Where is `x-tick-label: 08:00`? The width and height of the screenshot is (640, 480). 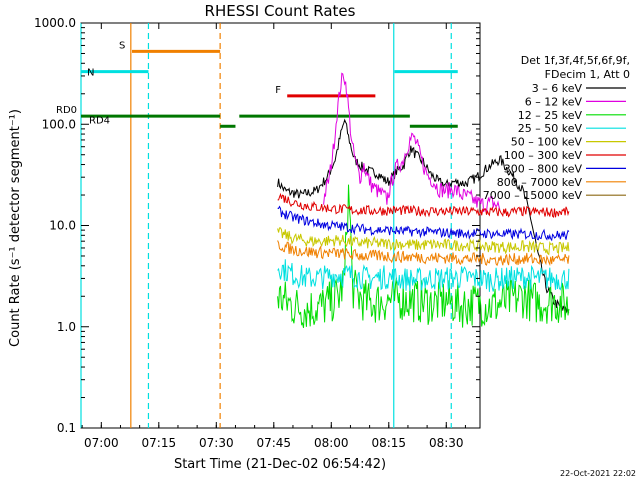
x-tick-label: 08:00 is located at coordinates (331, 443).